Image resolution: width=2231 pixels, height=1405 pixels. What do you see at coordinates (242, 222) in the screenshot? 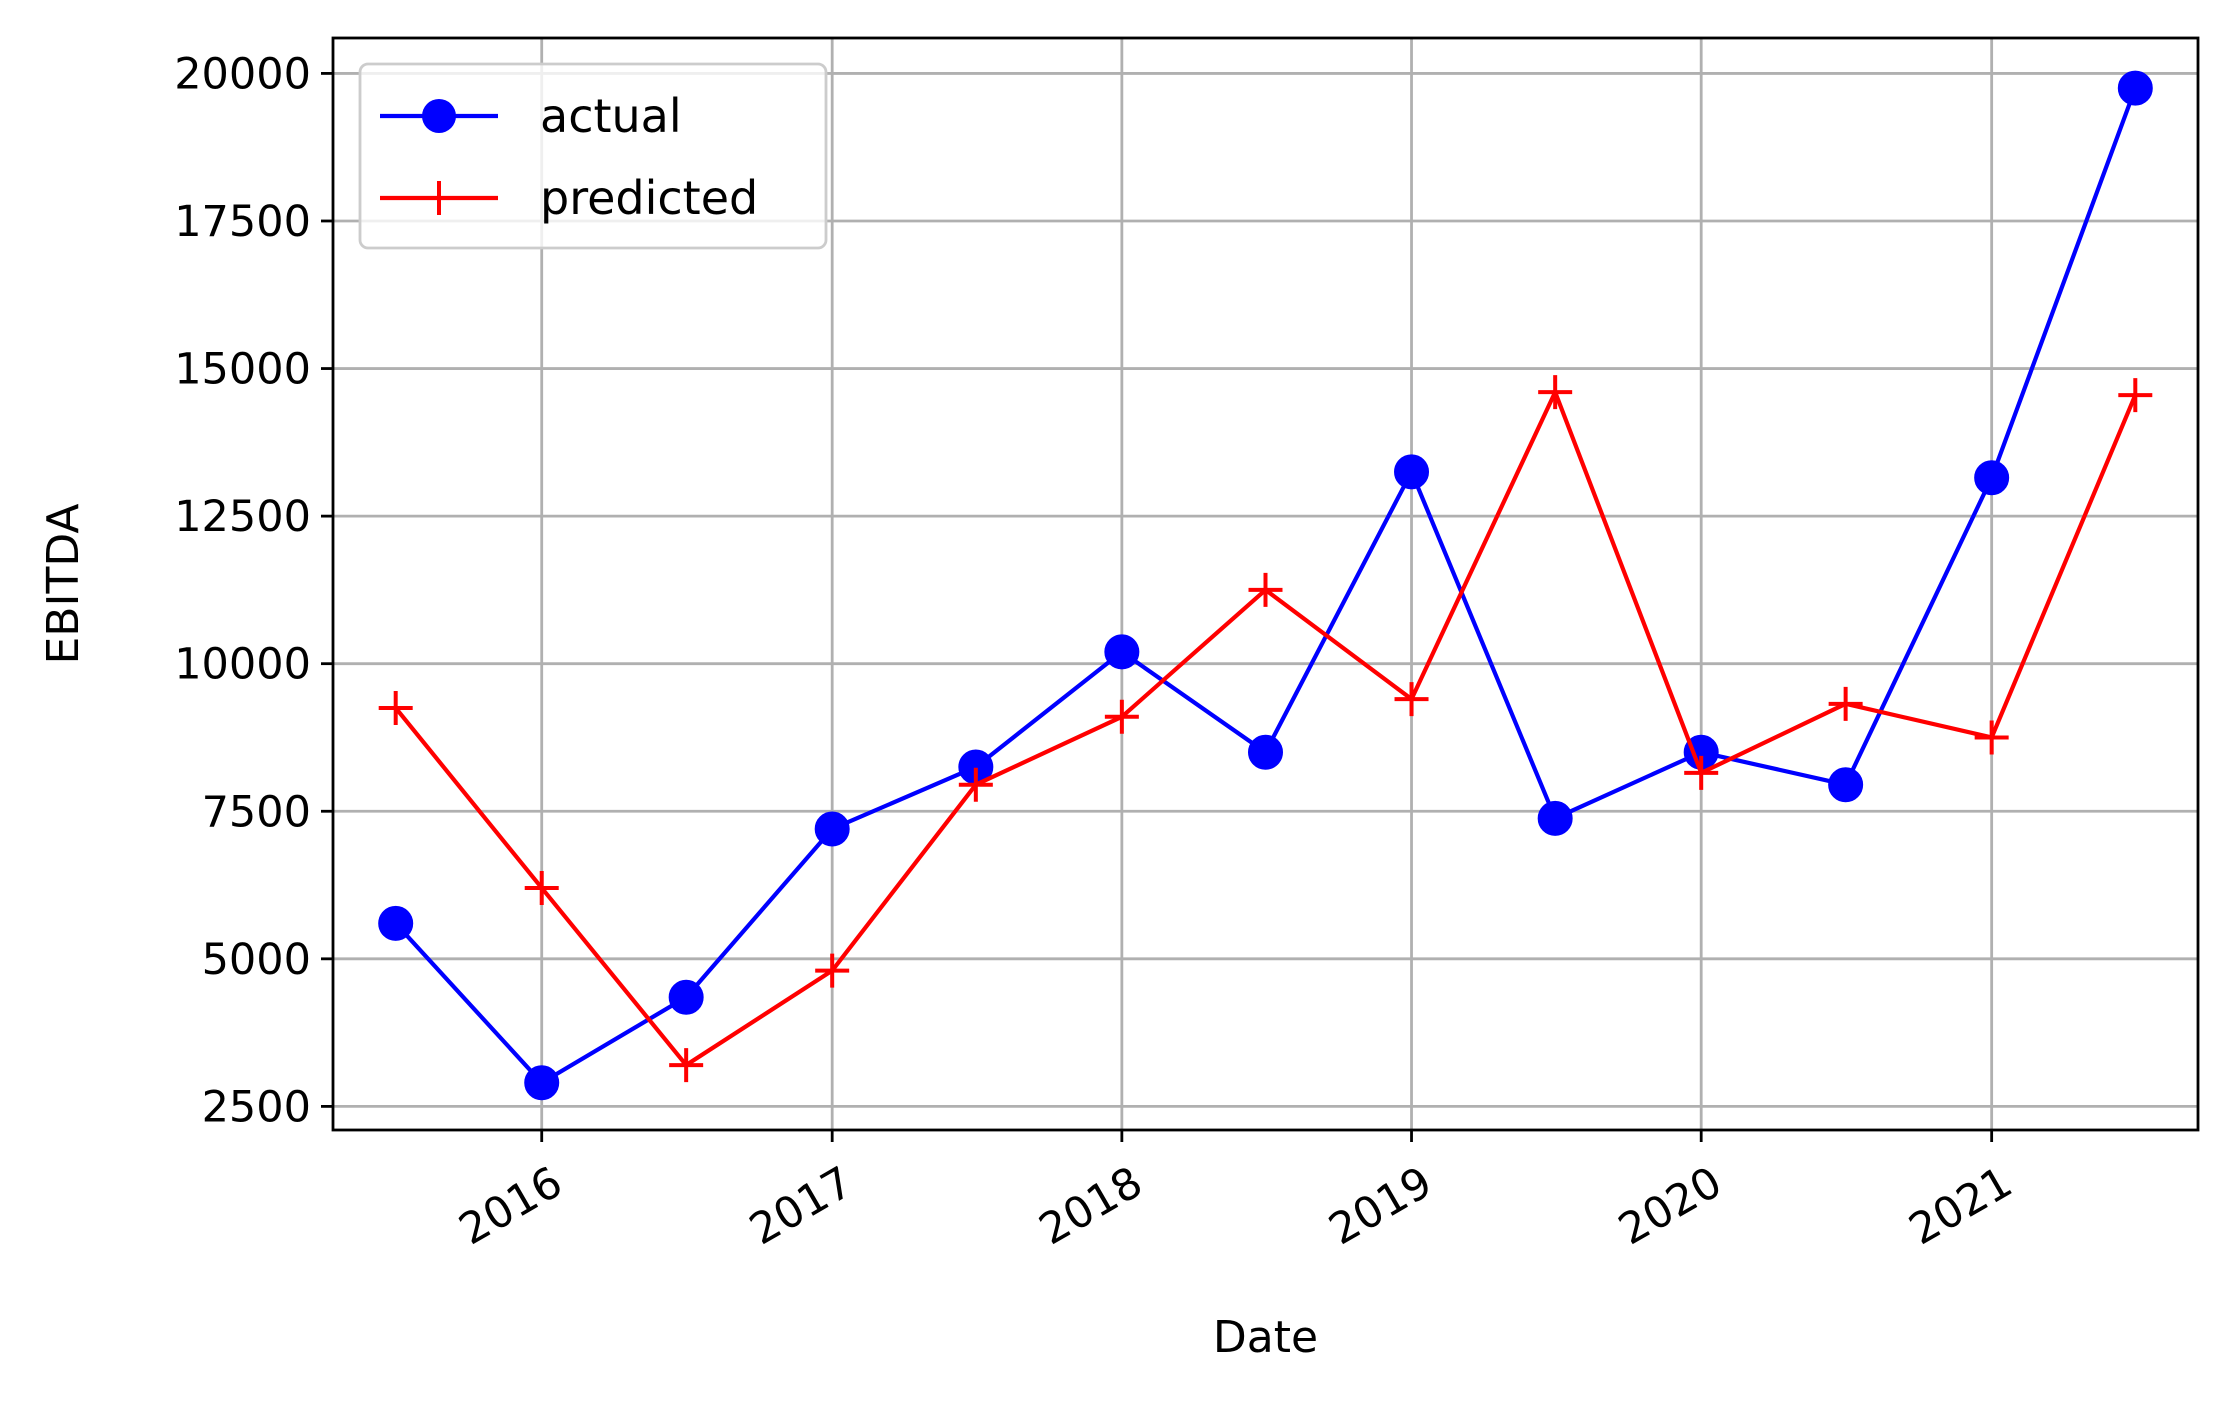
I see `y-tick-label: 17500` at bounding box center [242, 222].